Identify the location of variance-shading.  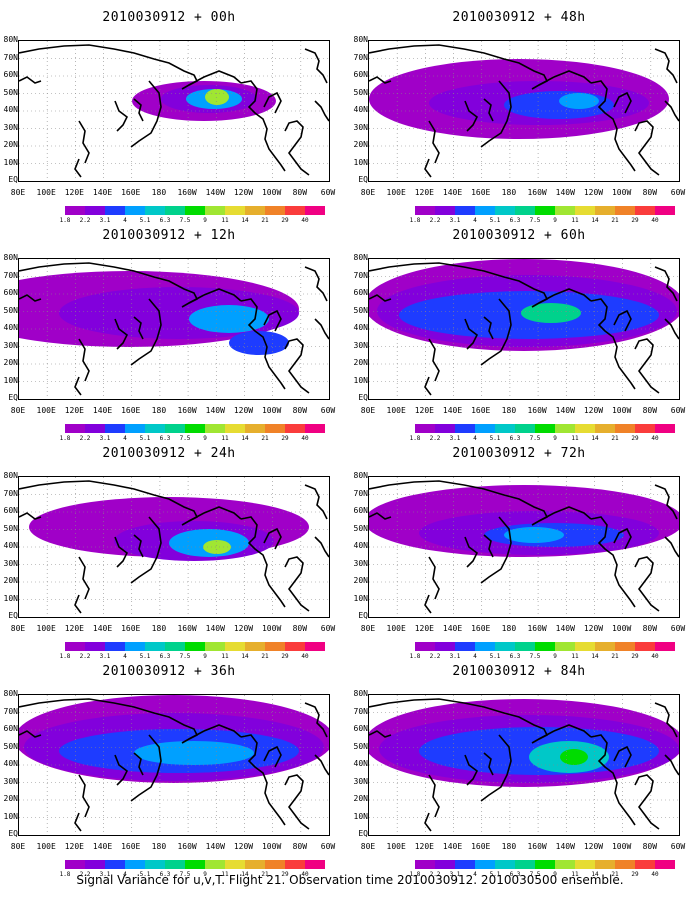
(579, 101).